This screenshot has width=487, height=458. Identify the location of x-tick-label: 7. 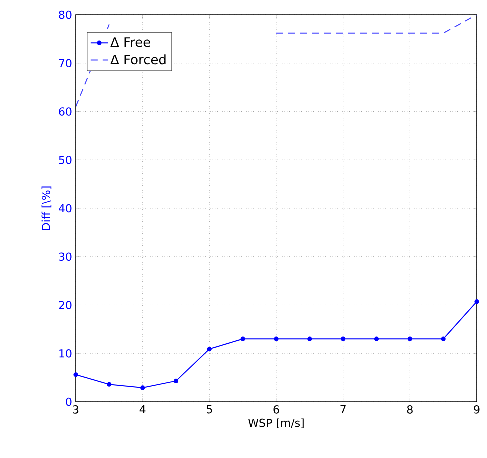
(343, 410).